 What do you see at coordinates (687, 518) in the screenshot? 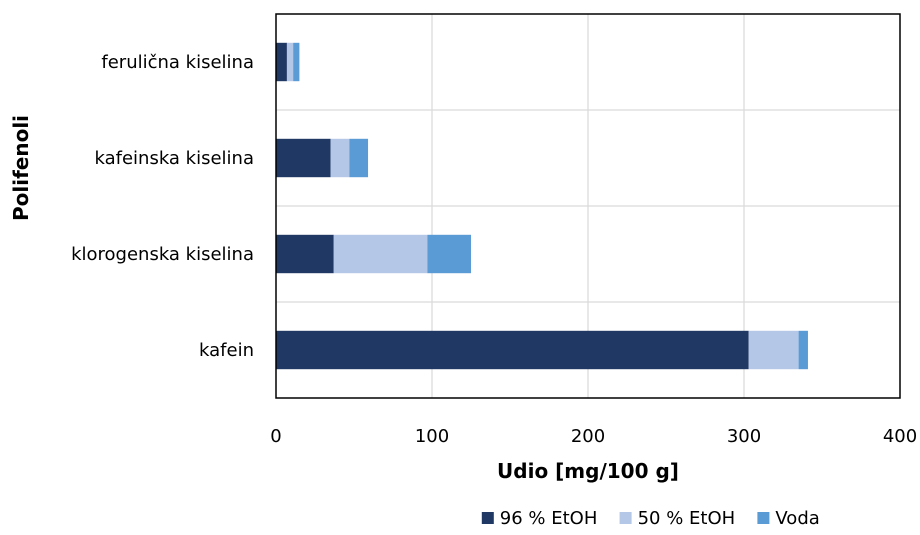
I see `legend-label: 50 % EtOH` at bounding box center [687, 518].